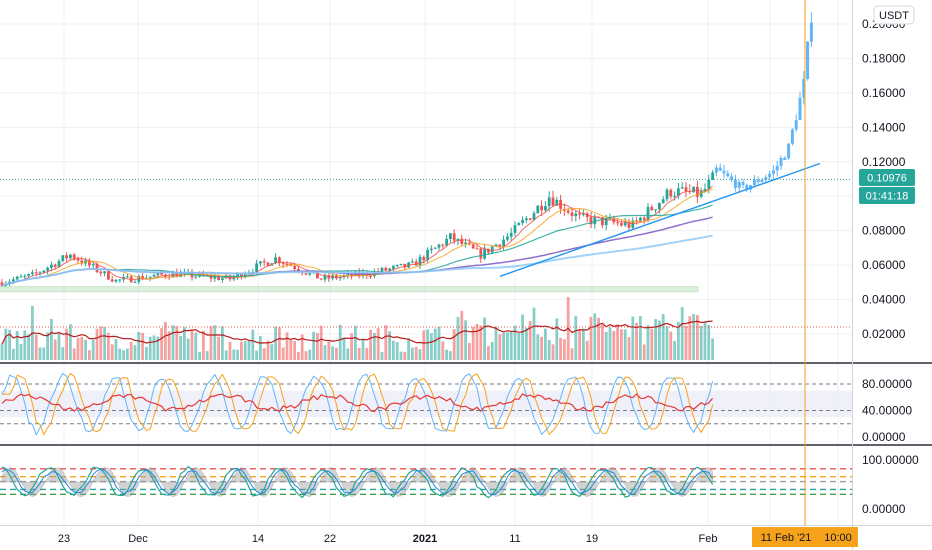  I want to click on osc1-band, so click(426, 404).